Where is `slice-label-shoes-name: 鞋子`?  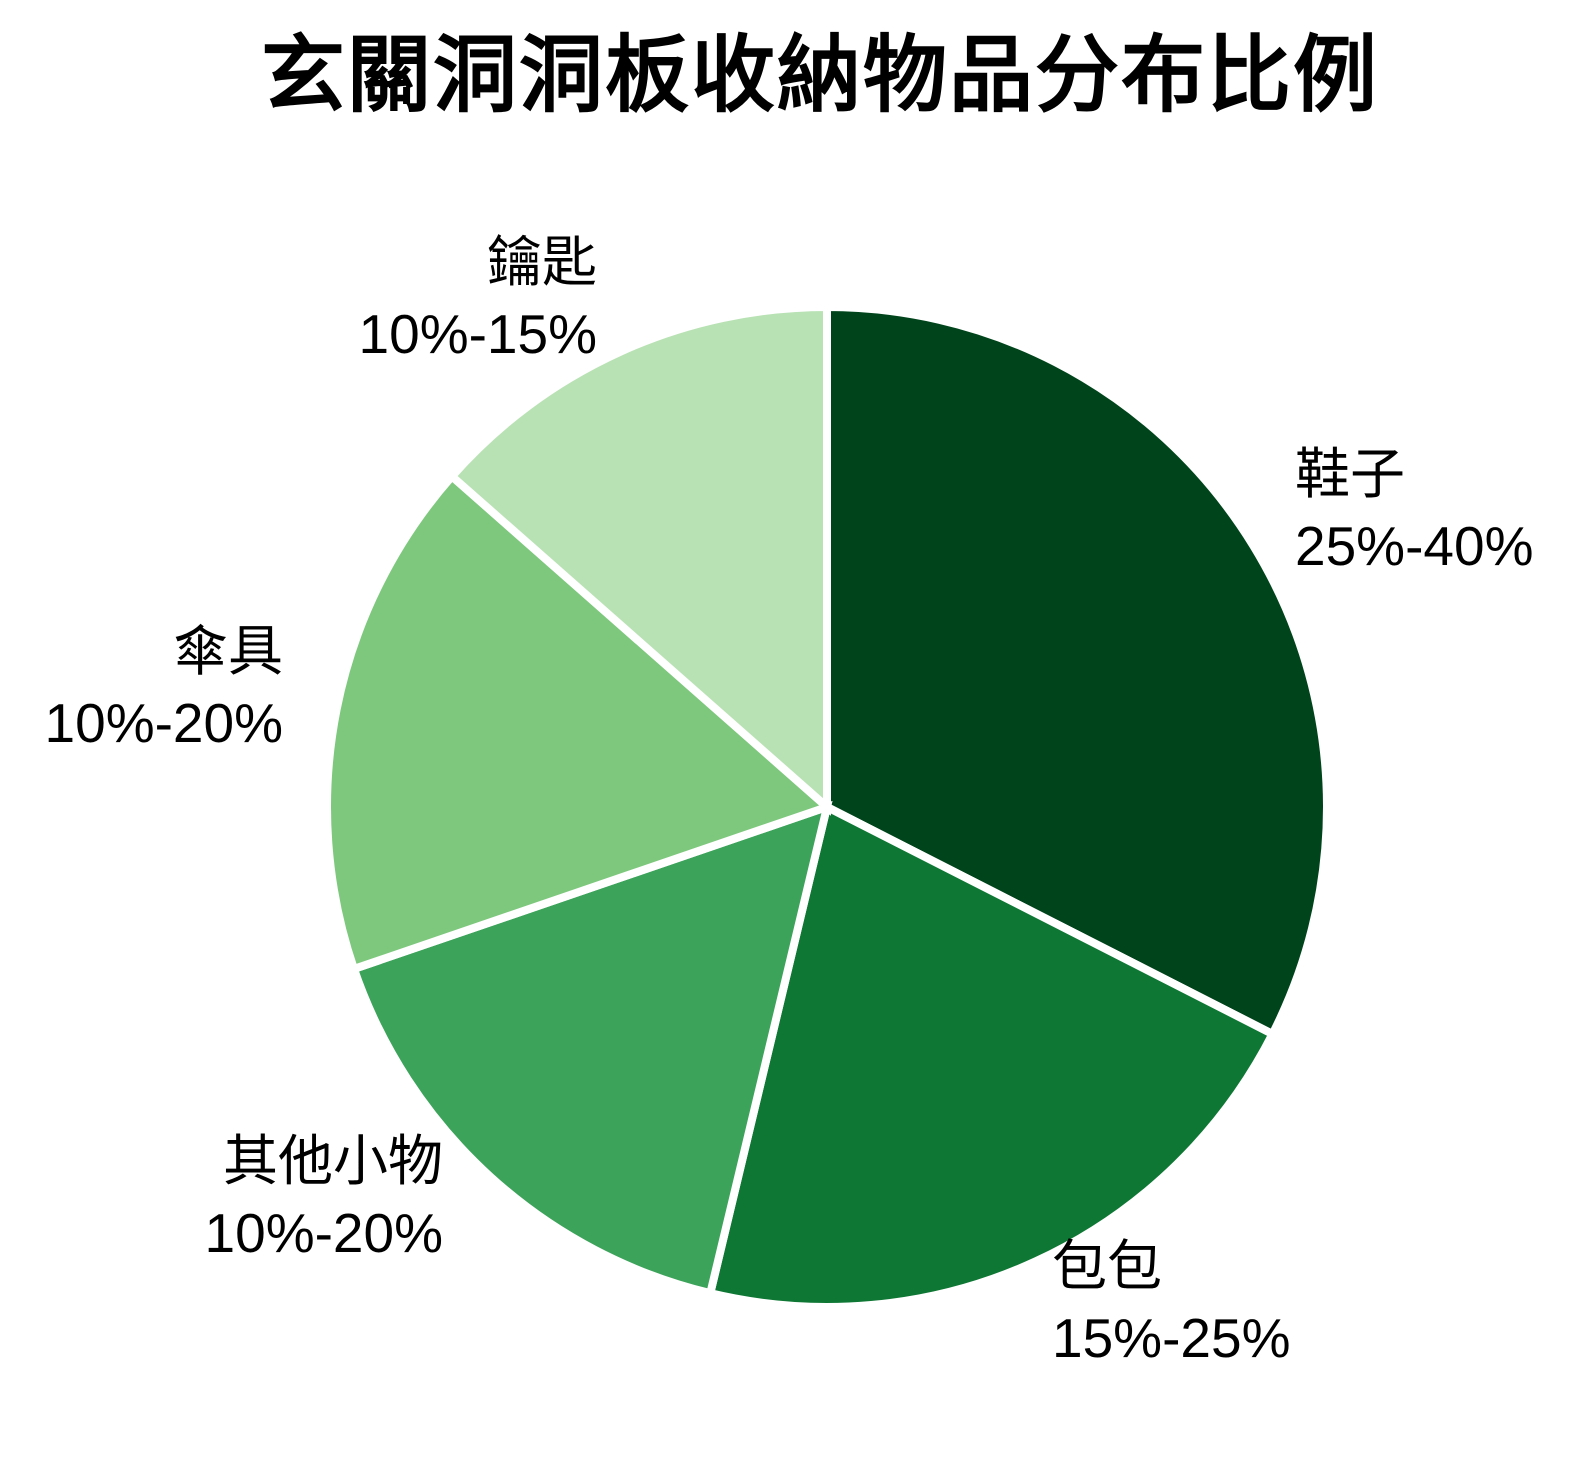 slice-label-shoes-name: 鞋子 is located at coordinates (1350, 474).